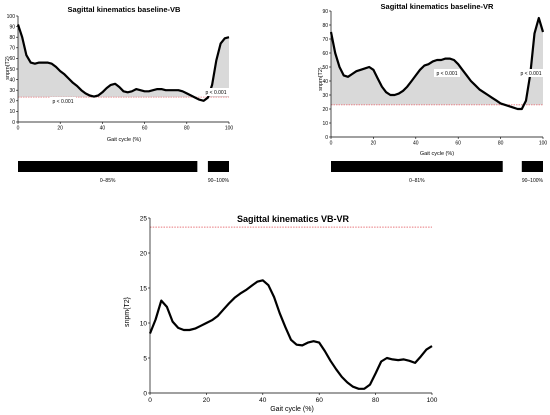 The image size is (550, 415). I want to click on chart-title: Sagittal kinematics VB-VR, so click(293, 219).